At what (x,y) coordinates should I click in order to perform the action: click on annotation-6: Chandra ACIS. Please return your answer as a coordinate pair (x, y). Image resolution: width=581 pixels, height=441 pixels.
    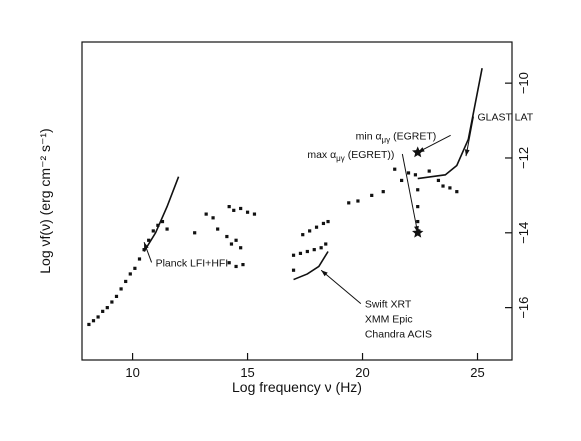
    Looking at the image, I should click on (398, 335).